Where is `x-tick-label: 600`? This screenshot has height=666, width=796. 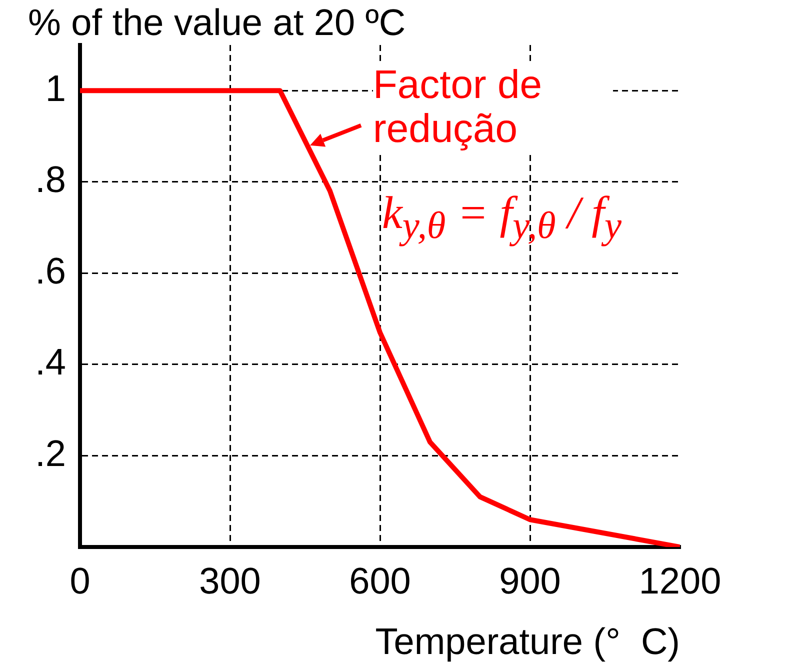
x-tick-label: 600 is located at coordinates (380, 581).